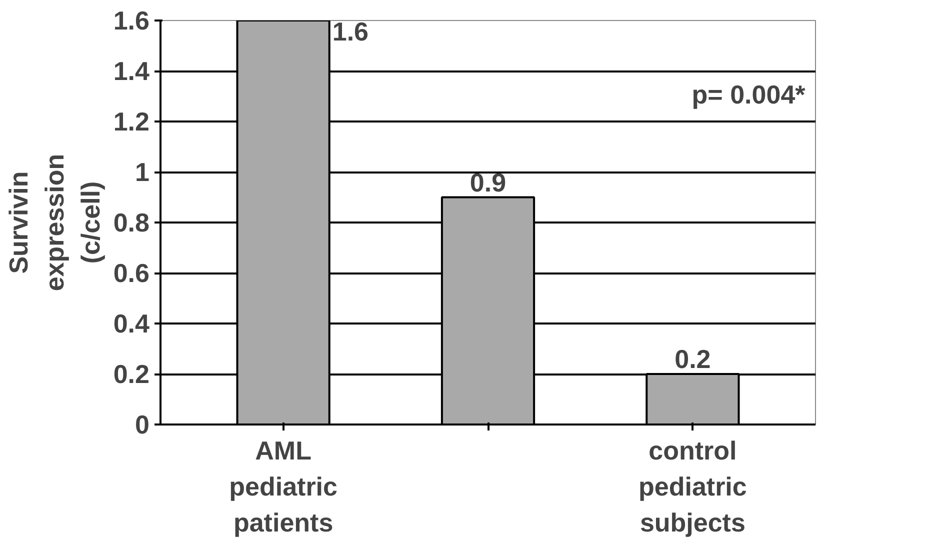 This screenshot has height=540, width=925. I want to click on y-tick-label: 1.4, so click(131, 71).